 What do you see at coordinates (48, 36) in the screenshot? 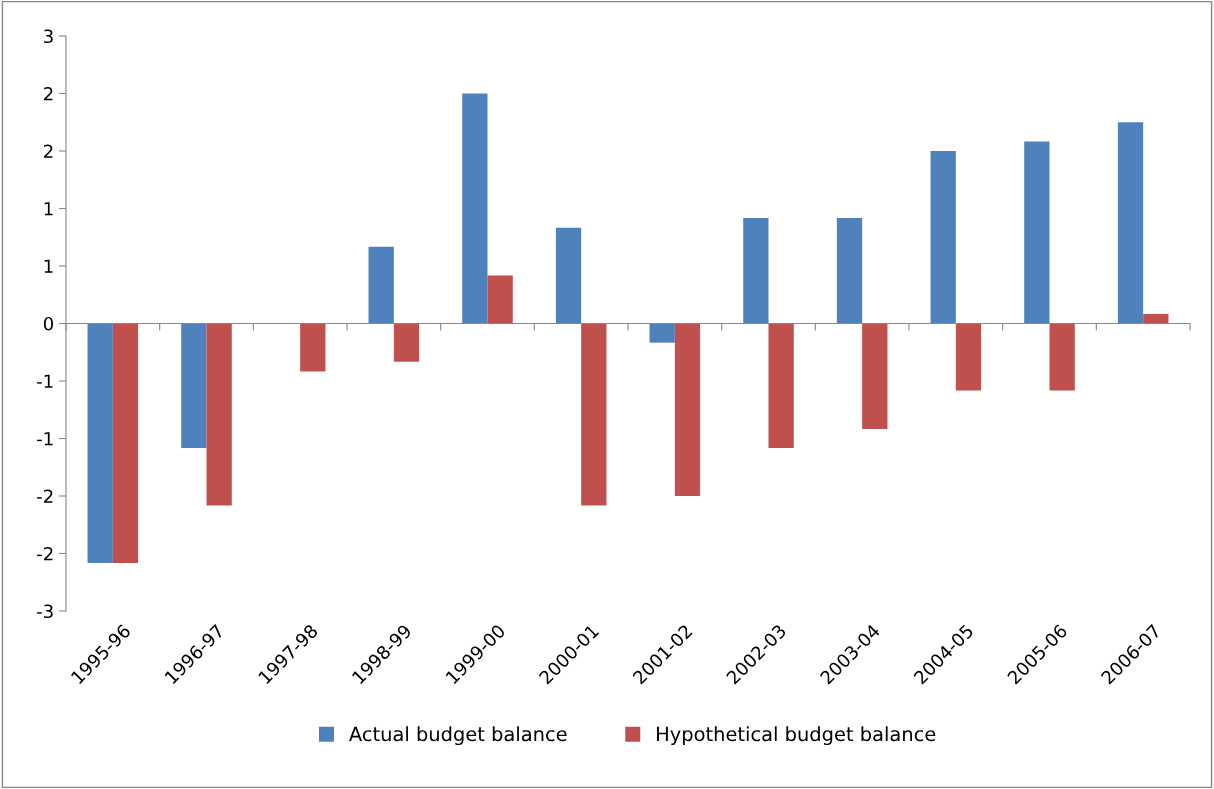
I see `y-tick-label: 3` at bounding box center [48, 36].